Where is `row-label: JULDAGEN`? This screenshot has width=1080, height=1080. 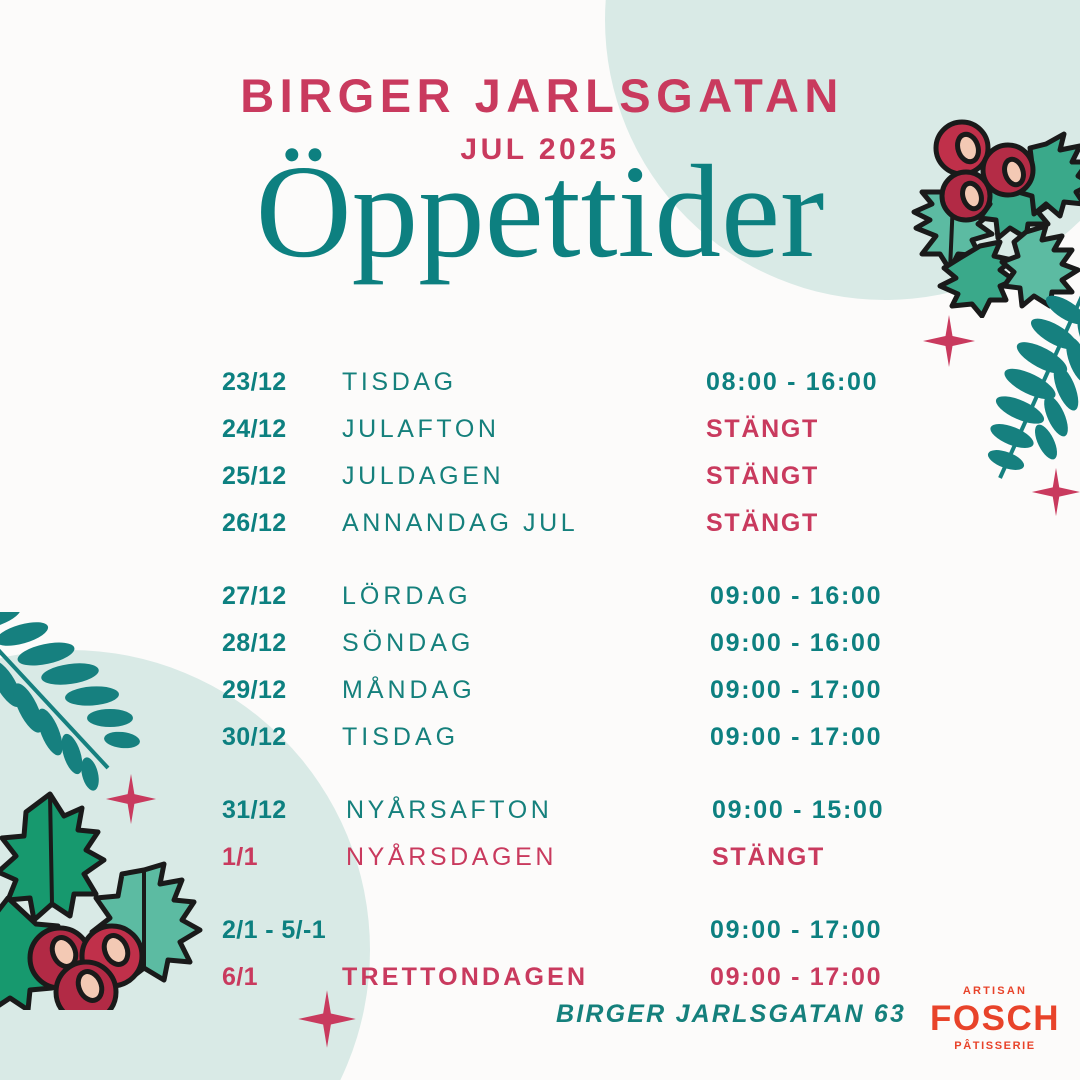
row-label: JULDAGEN is located at coordinates (423, 476).